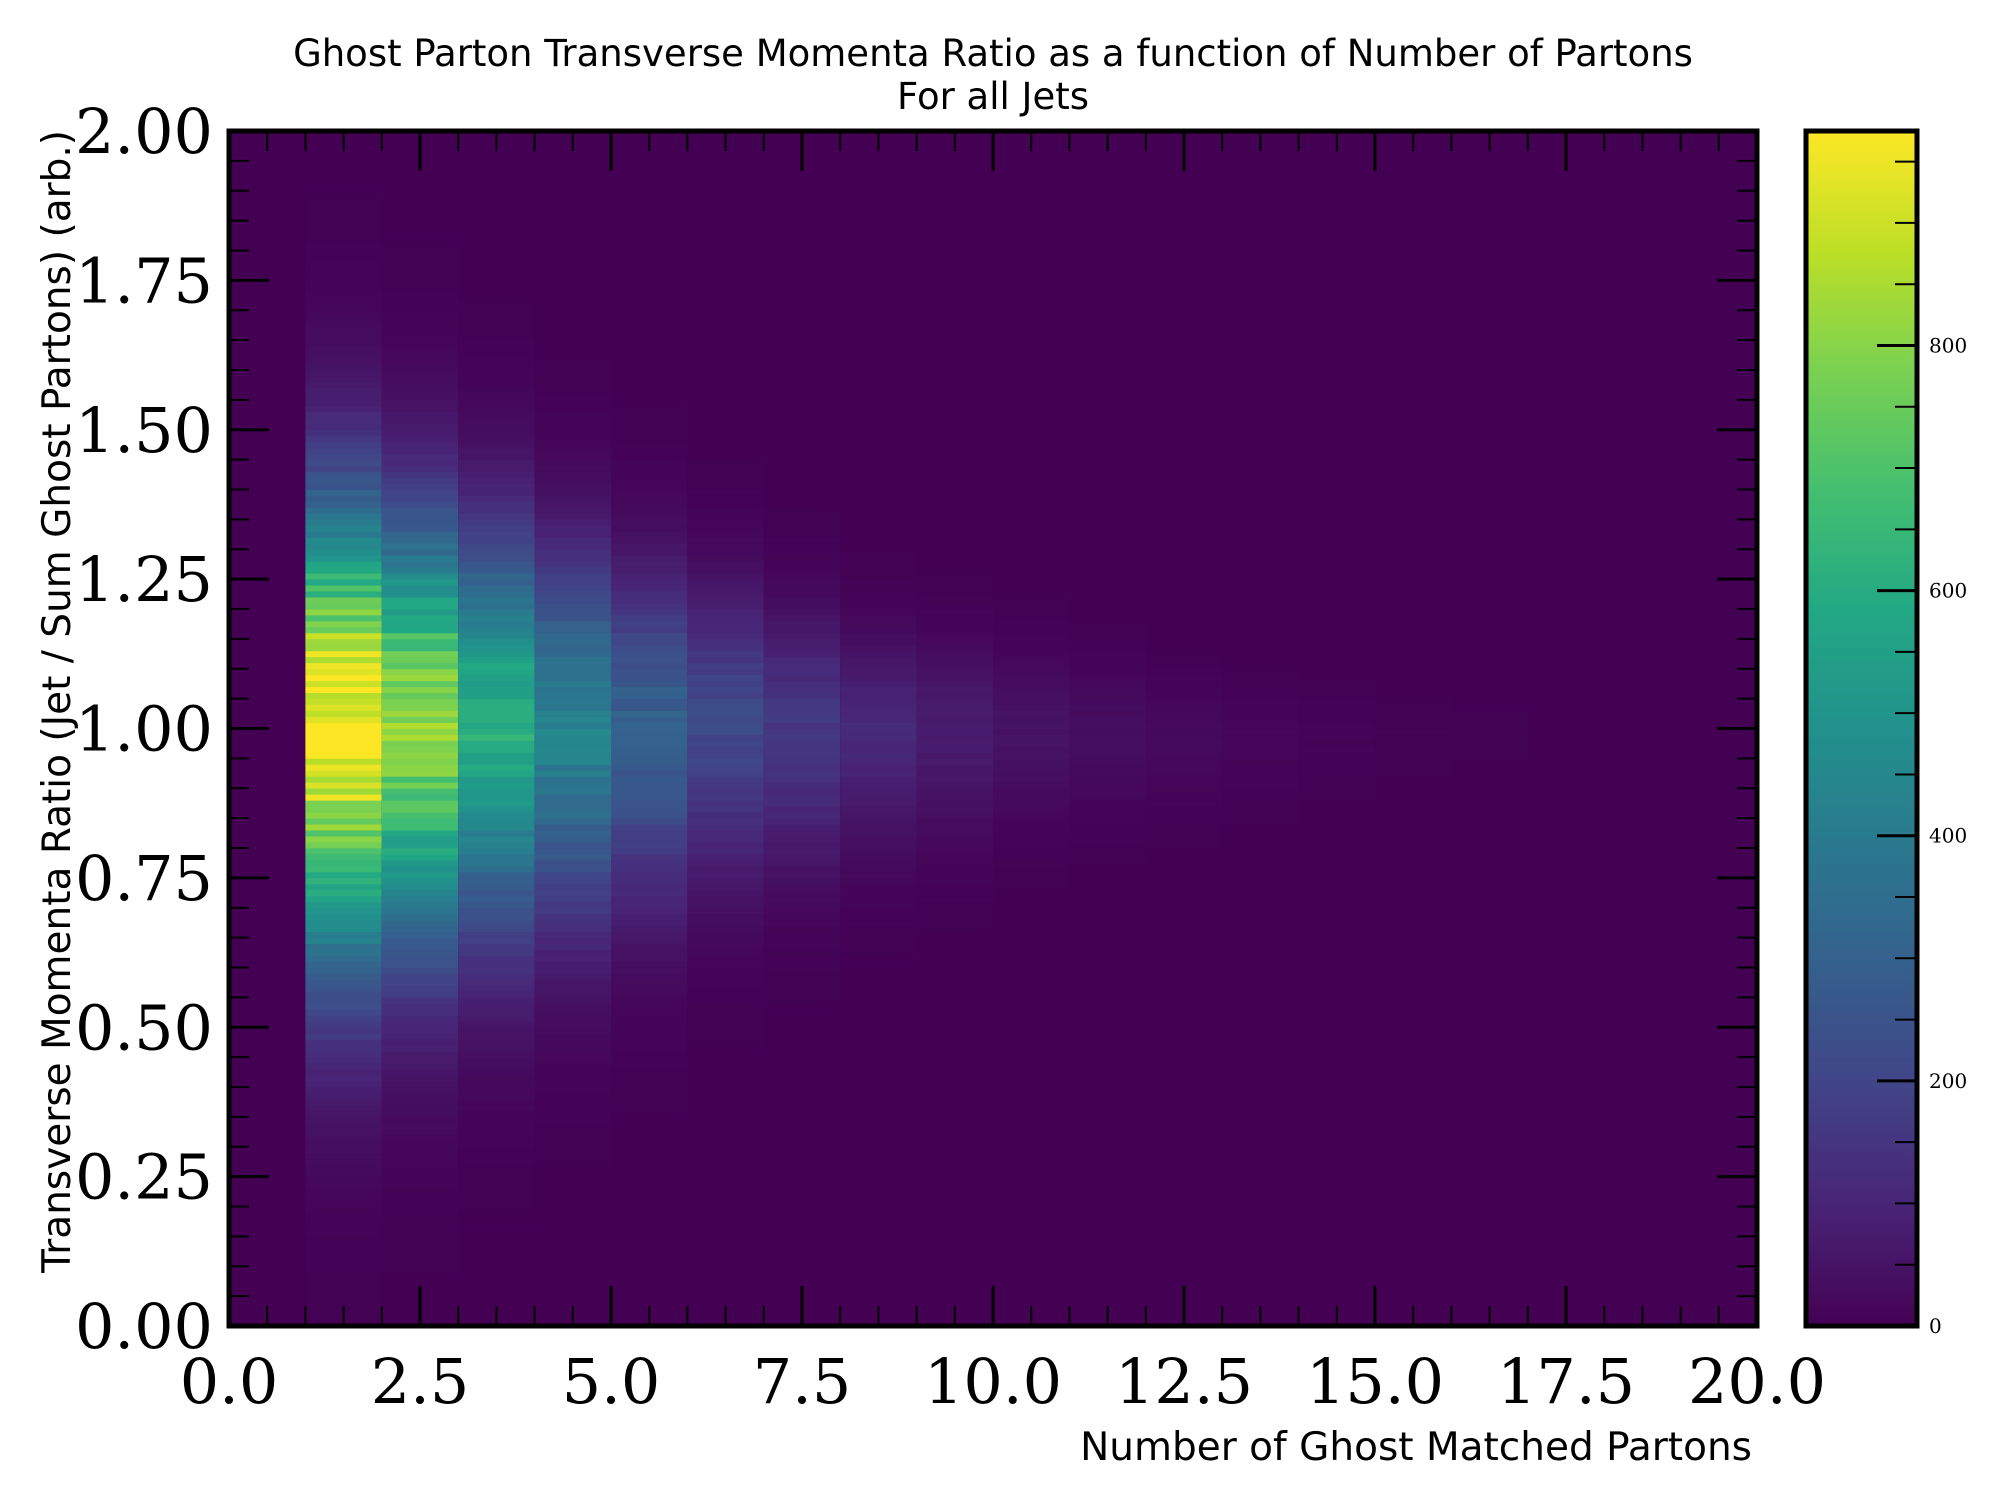 This screenshot has height=1500, width=2000. What do you see at coordinates (144, 1326) in the screenshot?
I see `y-tick-label: 0.00` at bounding box center [144, 1326].